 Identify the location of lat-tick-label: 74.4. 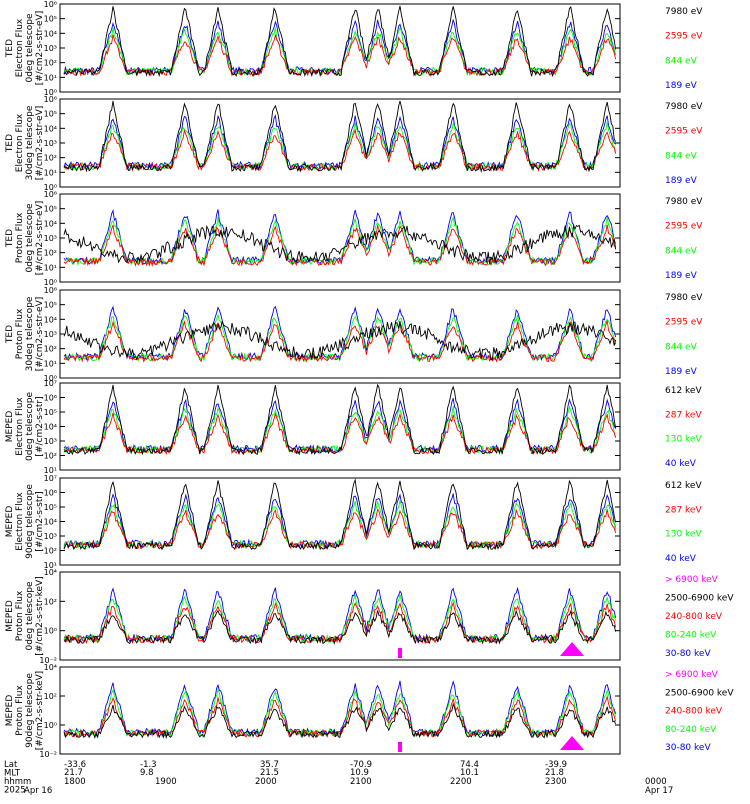
(469, 765).